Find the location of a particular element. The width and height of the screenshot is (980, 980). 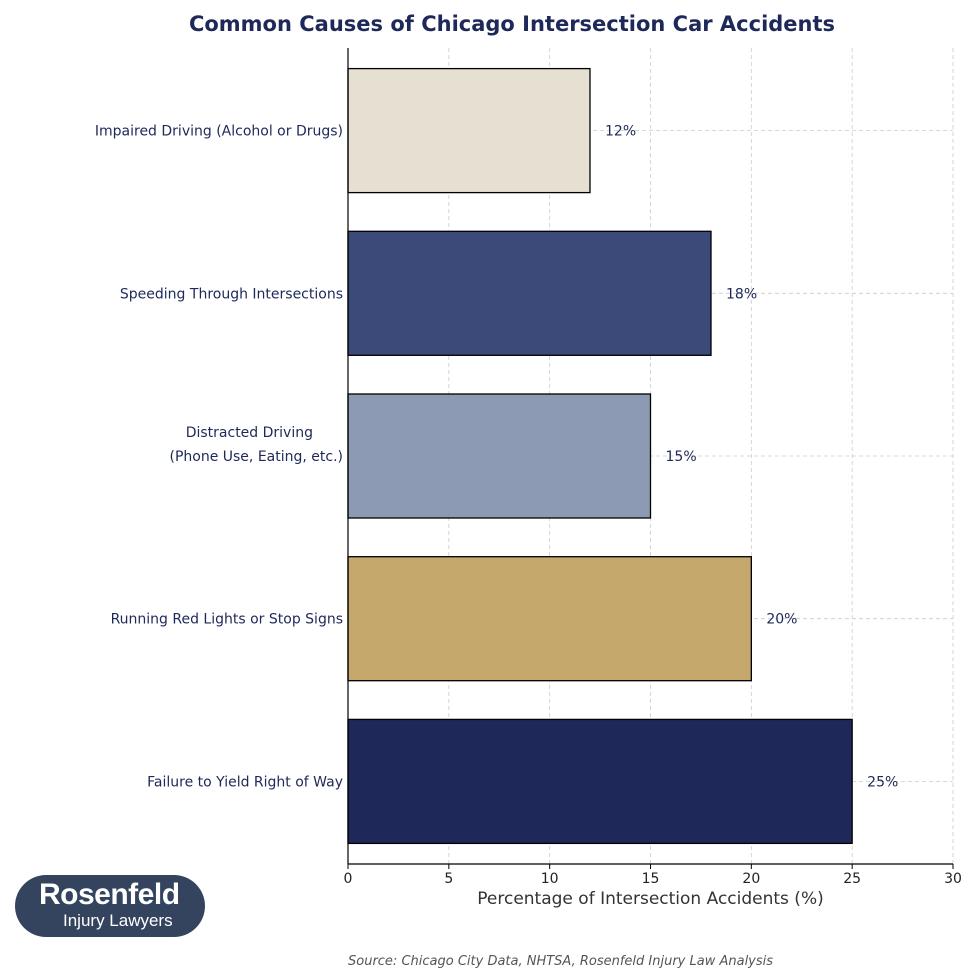

rosenfeld-logo: Rosenfeld Injury Lawyers is located at coordinates (110, 906).